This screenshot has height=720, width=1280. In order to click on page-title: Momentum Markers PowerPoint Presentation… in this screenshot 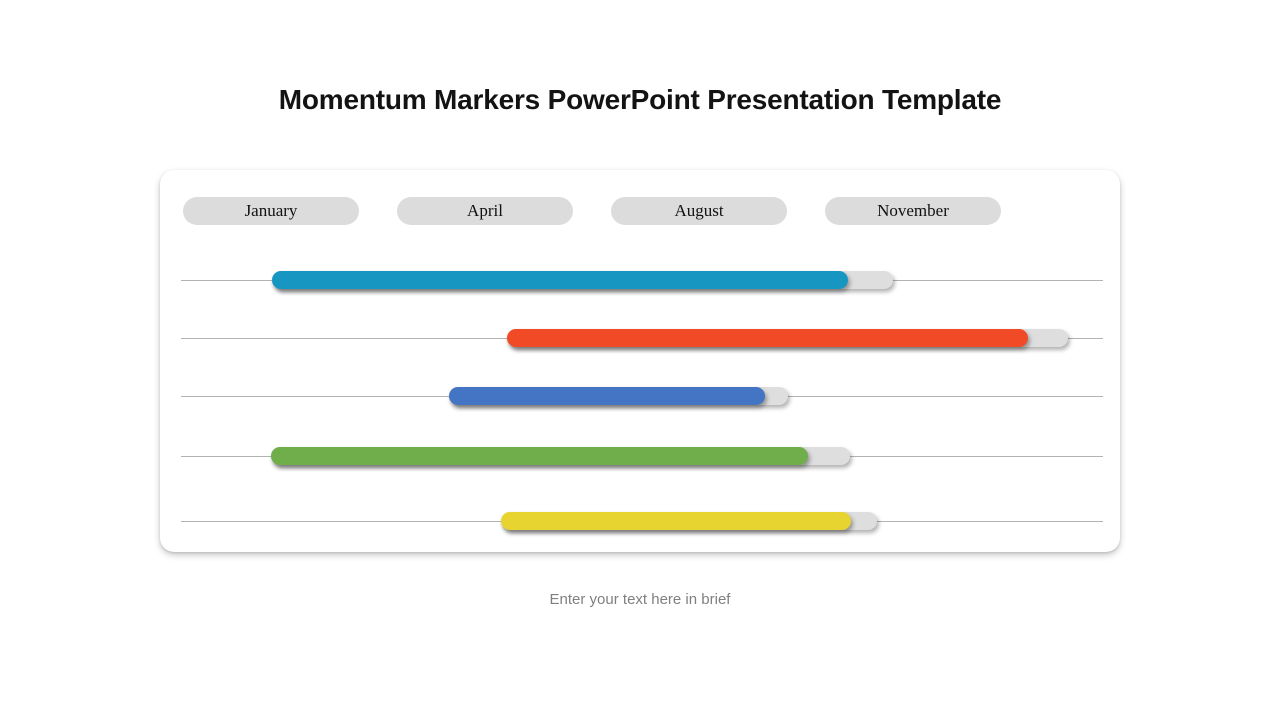, I will do `click(640, 99)`.